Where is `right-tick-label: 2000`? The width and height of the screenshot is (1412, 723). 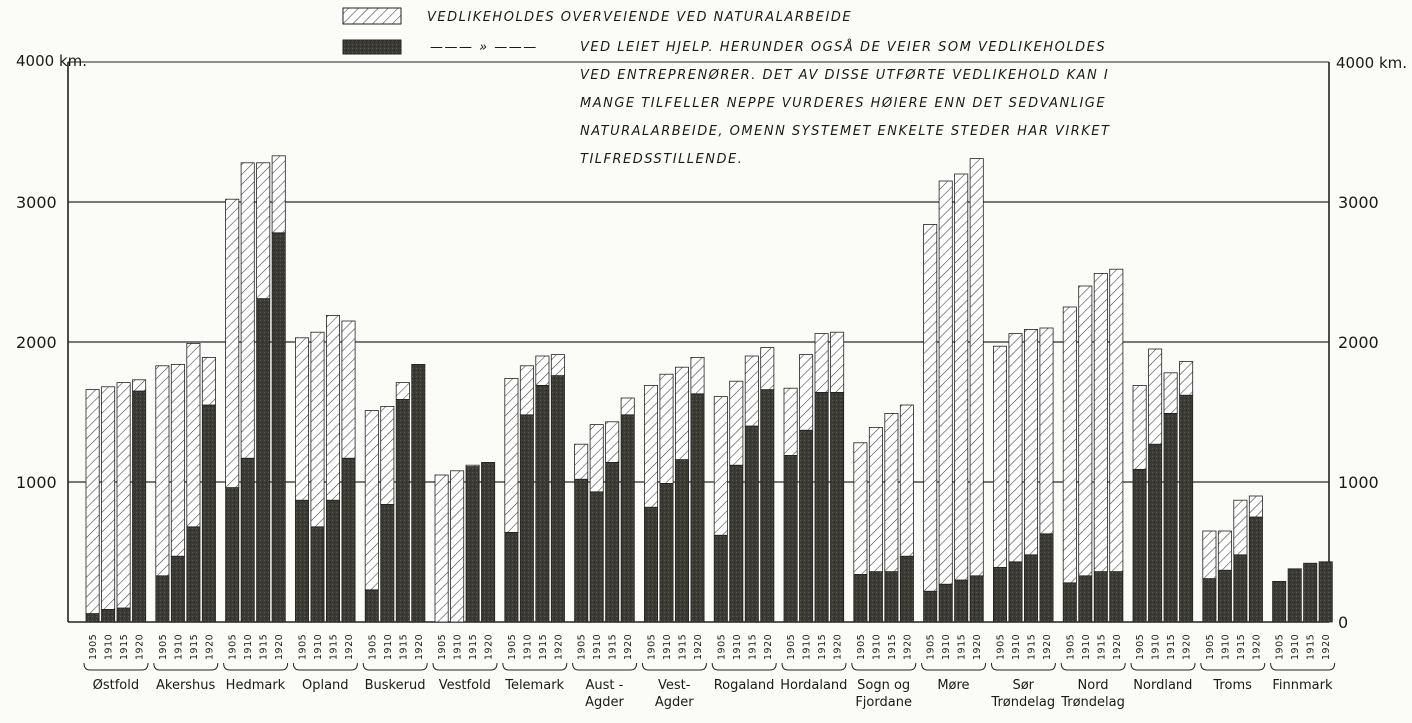
right-tick-label: 2000 is located at coordinates (1358, 342).